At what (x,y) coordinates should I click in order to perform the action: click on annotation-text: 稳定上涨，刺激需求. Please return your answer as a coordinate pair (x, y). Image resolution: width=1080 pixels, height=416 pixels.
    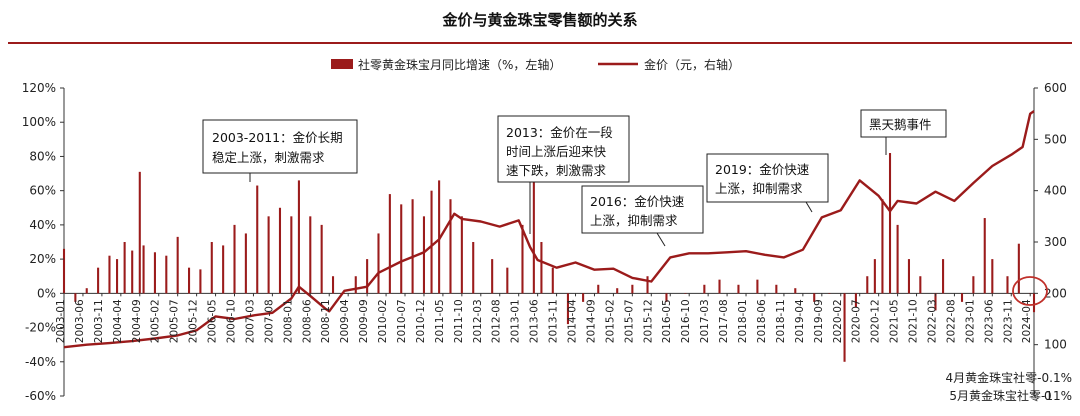
    Looking at the image, I should click on (268, 157).